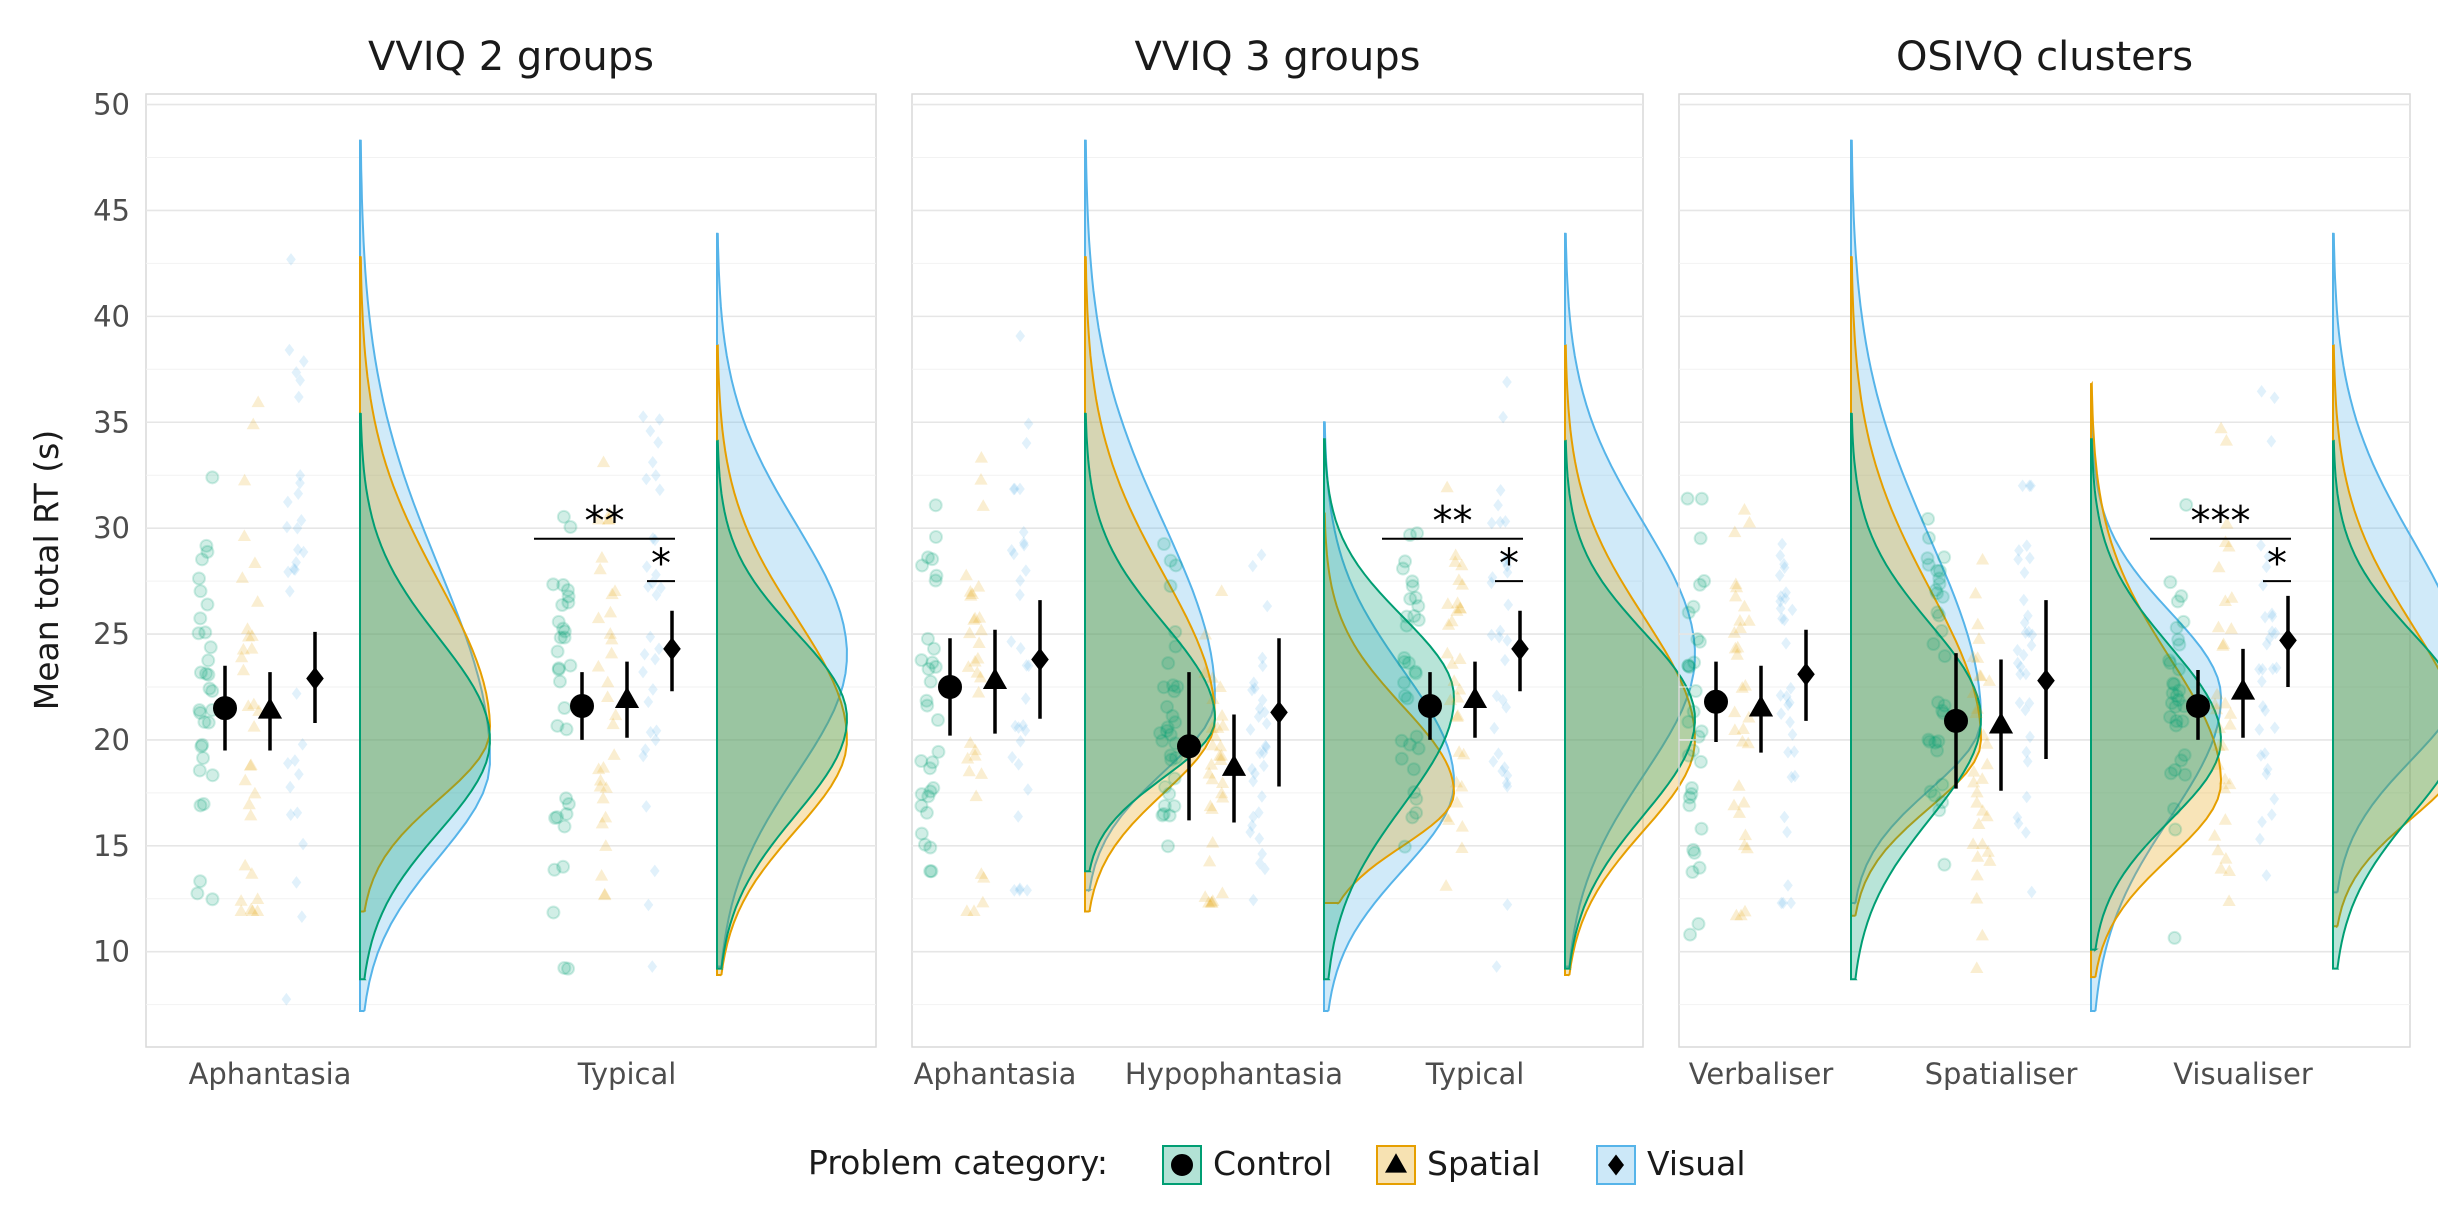 This screenshot has height=1216, width=2438. I want to click on cloud-control, so click(2385, 704).